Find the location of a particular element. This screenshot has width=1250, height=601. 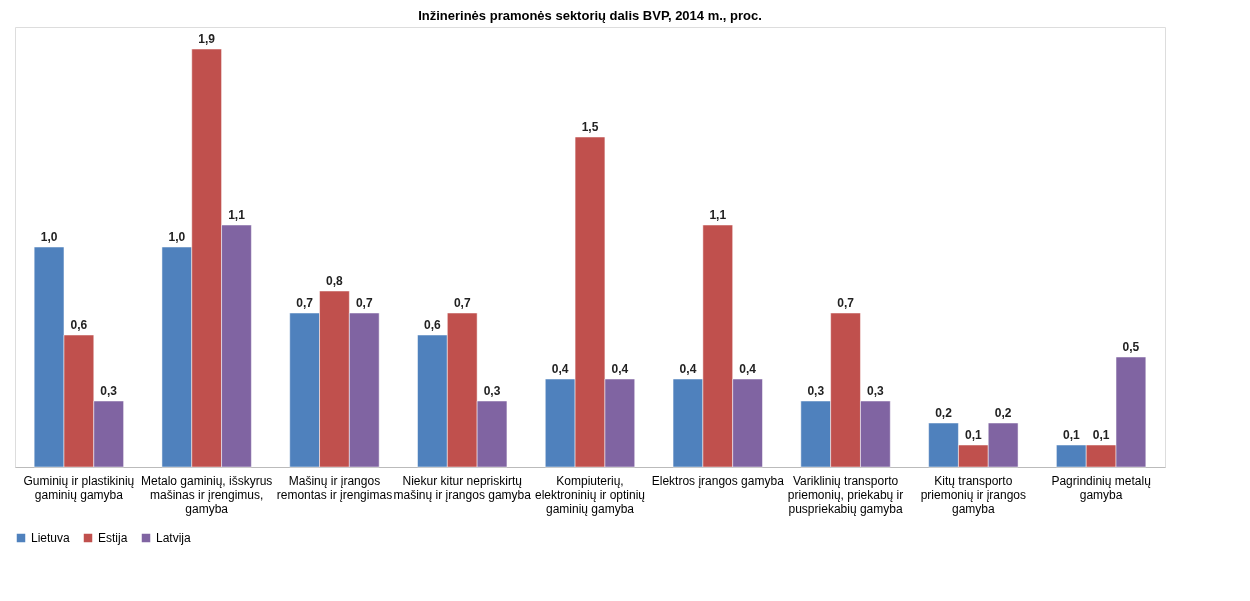

chart-title: Inžinerinės pramonės sektorių dalis BVP, 2014 m., proc. is located at coordinates (590, 15).